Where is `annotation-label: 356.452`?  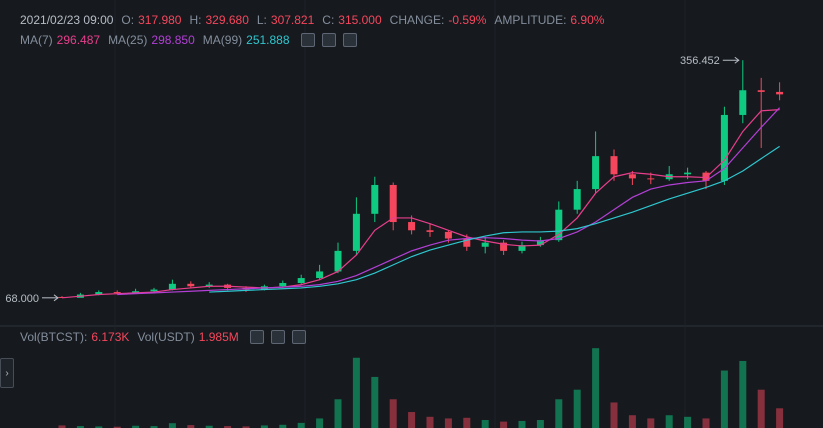
annotation-label: 356.452 is located at coordinates (700, 61).